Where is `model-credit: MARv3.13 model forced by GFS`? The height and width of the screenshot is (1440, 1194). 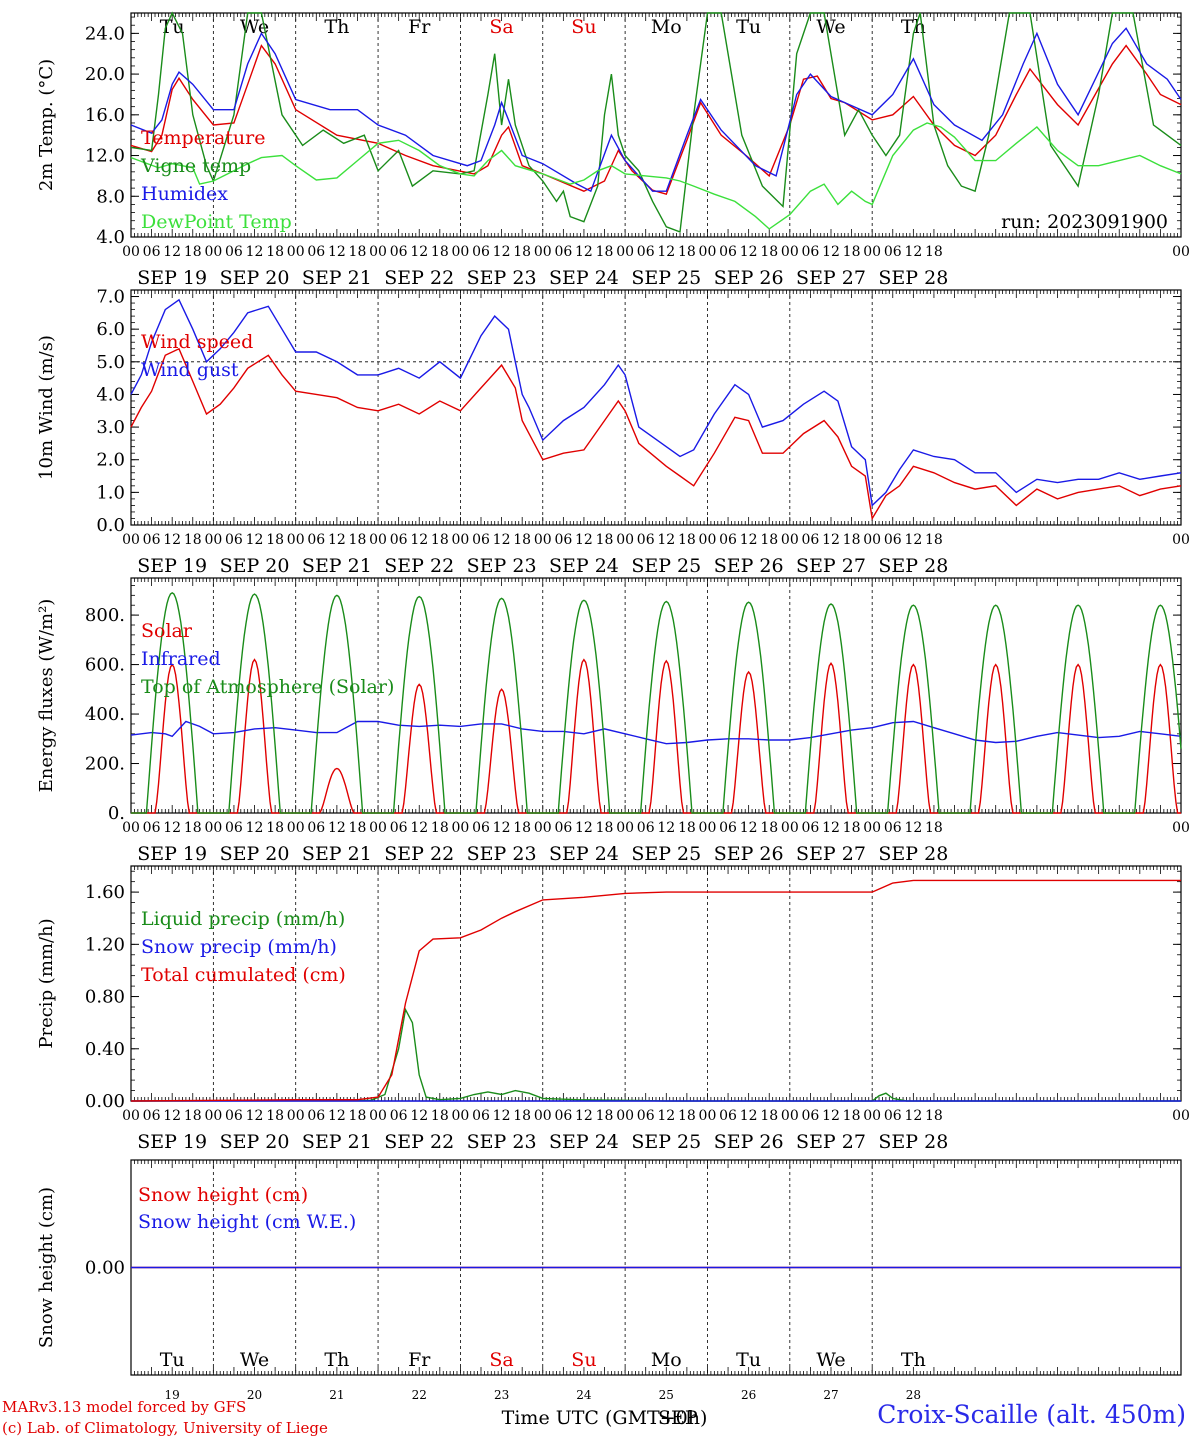 model-credit: MARv3.13 model forced by GFS is located at coordinates (124, 1407).